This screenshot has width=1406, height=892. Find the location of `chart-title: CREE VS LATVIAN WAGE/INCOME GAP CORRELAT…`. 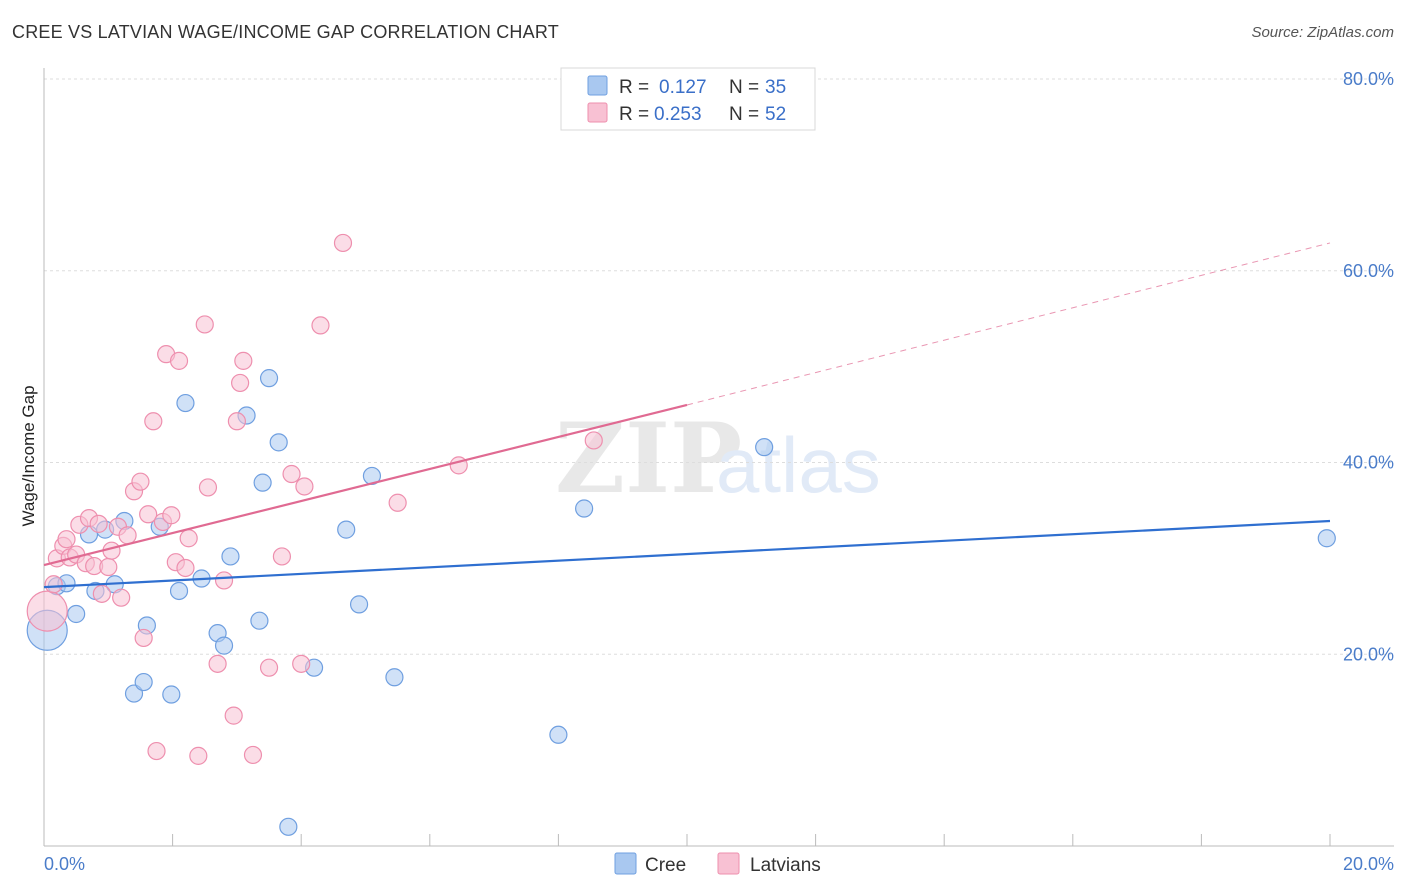

chart-title: CREE VS LATVIAN WAGE/INCOME GAP CORRELAT… is located at coordinates (285, 32).